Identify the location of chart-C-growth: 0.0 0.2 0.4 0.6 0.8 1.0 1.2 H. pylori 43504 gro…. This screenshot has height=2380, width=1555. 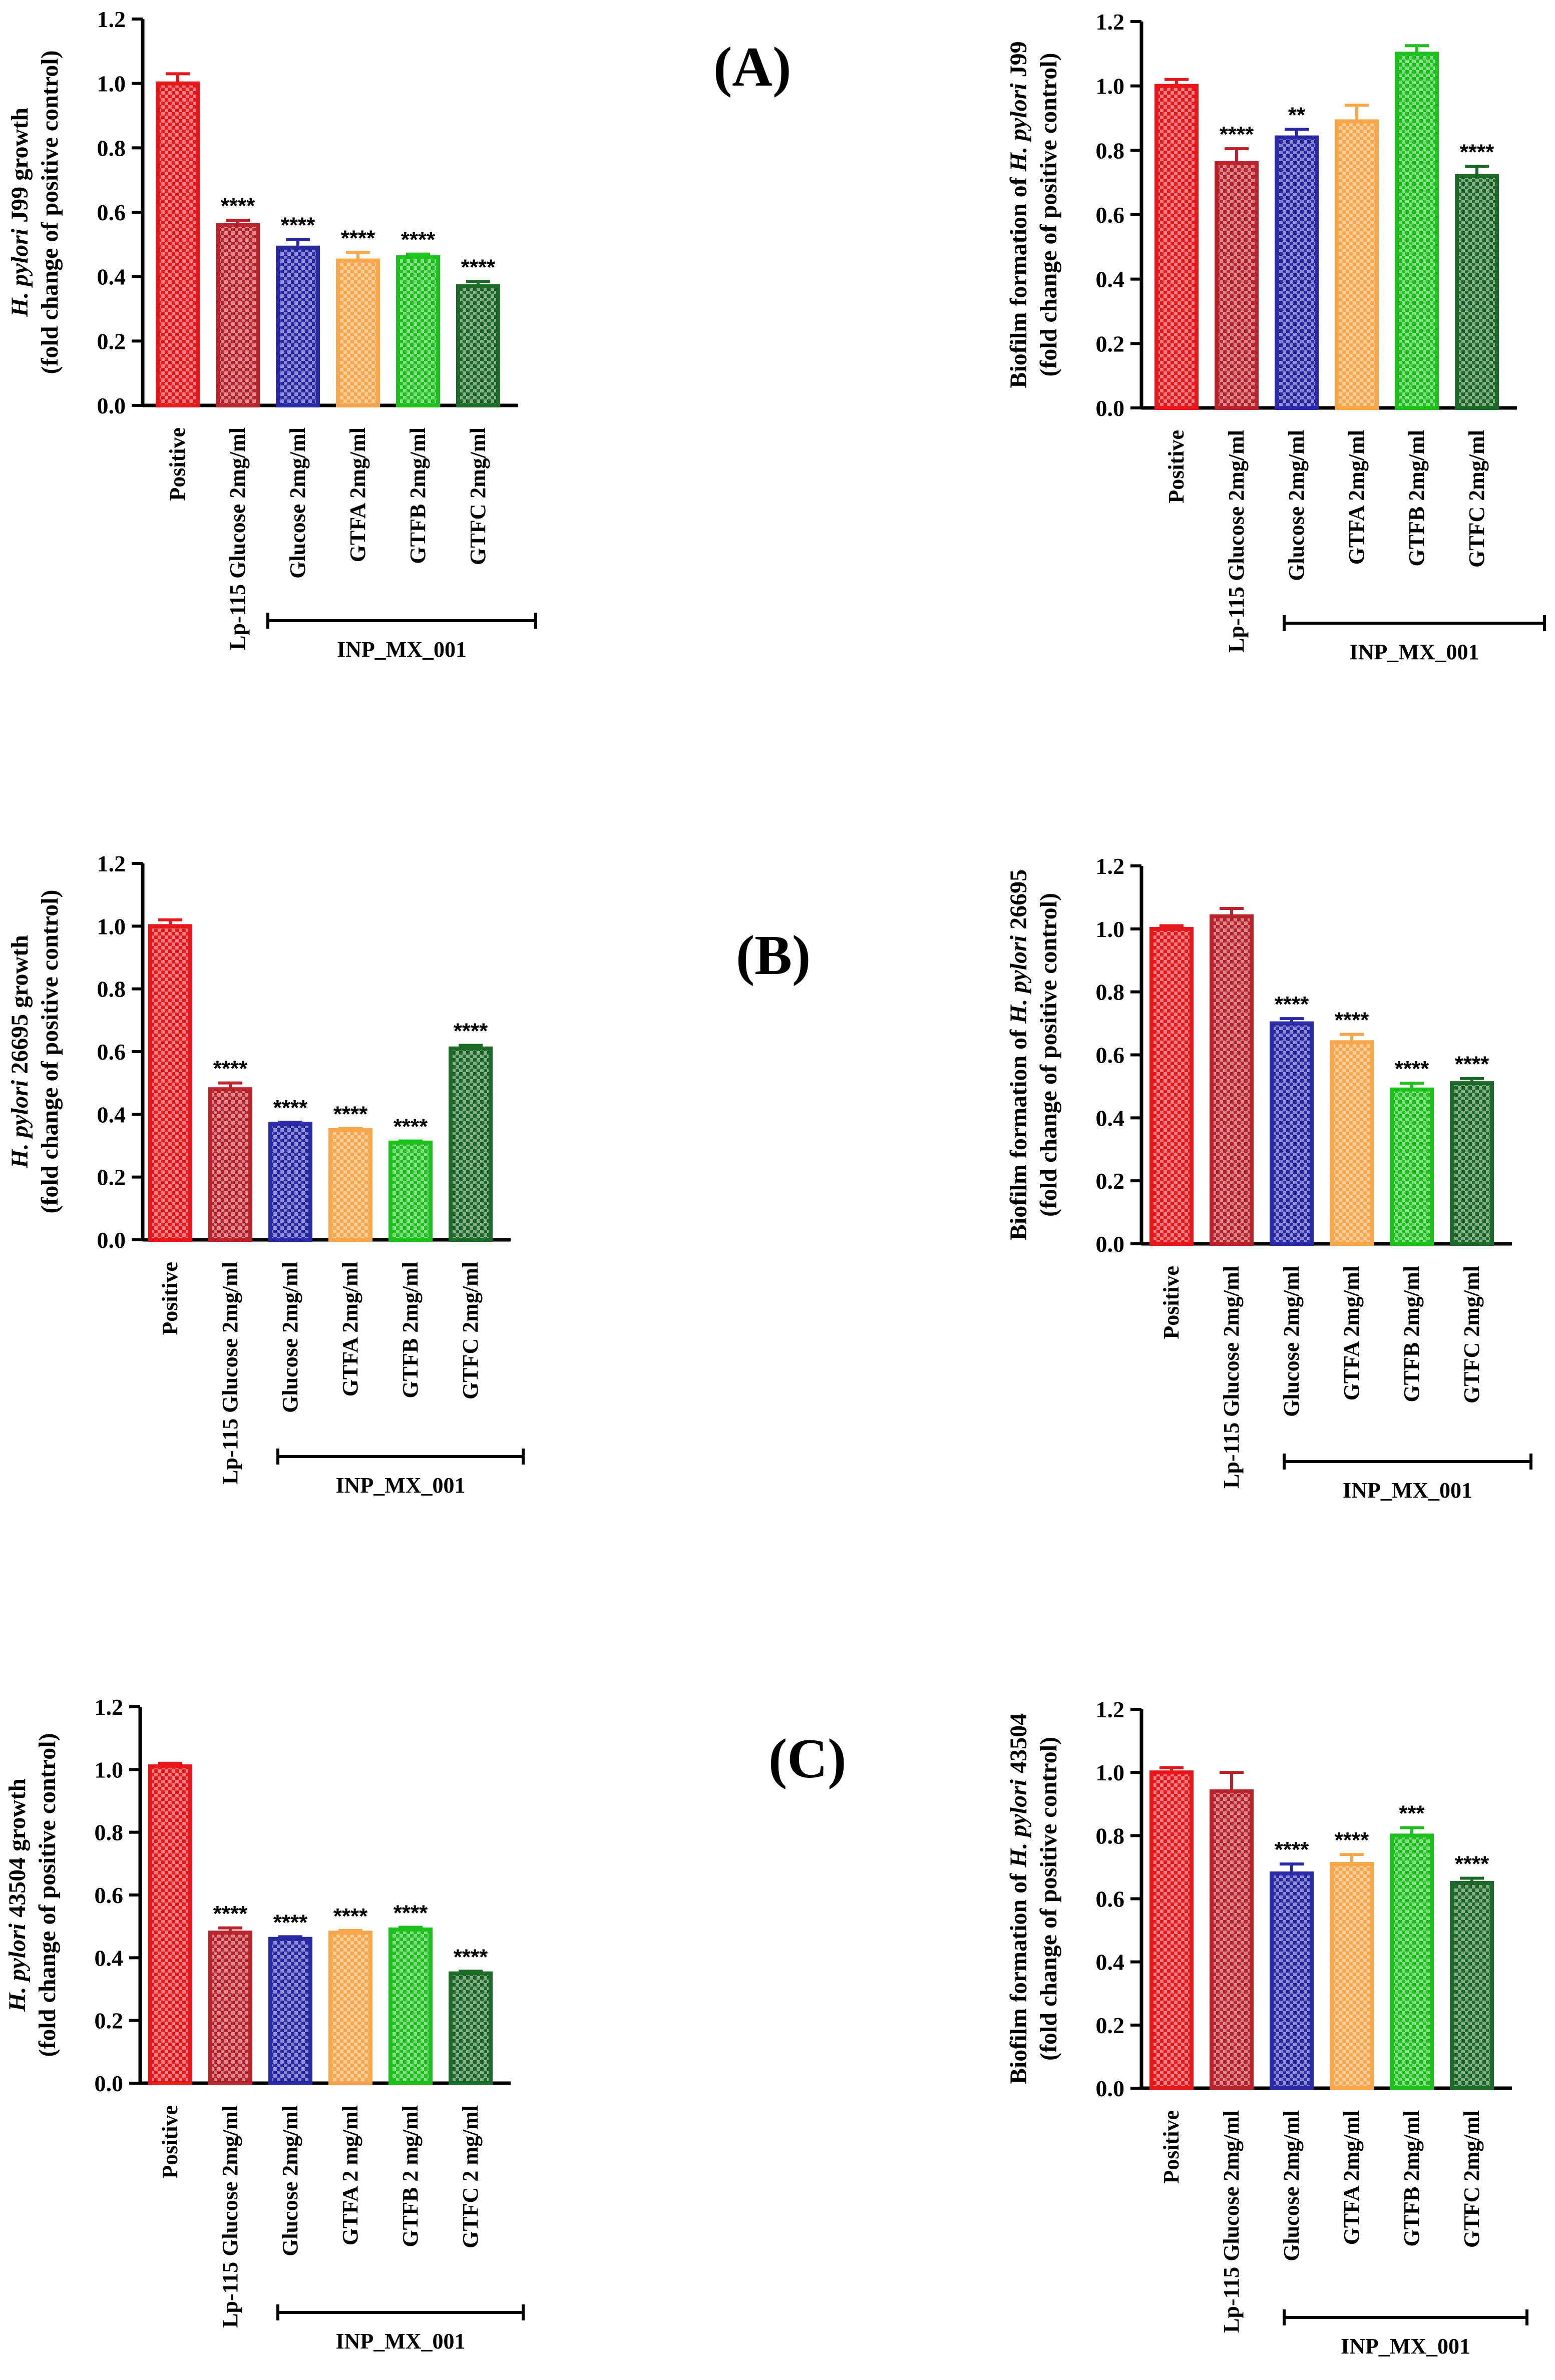
(264, 2023).